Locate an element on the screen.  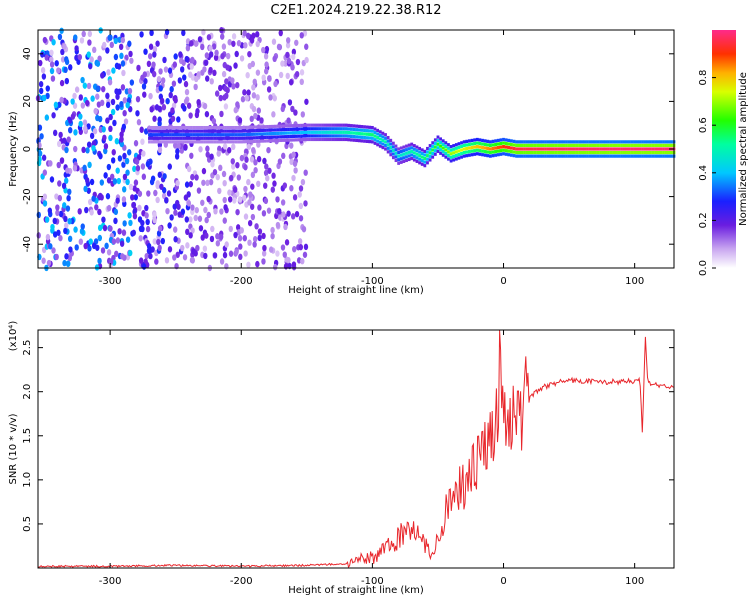
spectrogram-xtick-label: 0 is located at coordinates (503, 281).